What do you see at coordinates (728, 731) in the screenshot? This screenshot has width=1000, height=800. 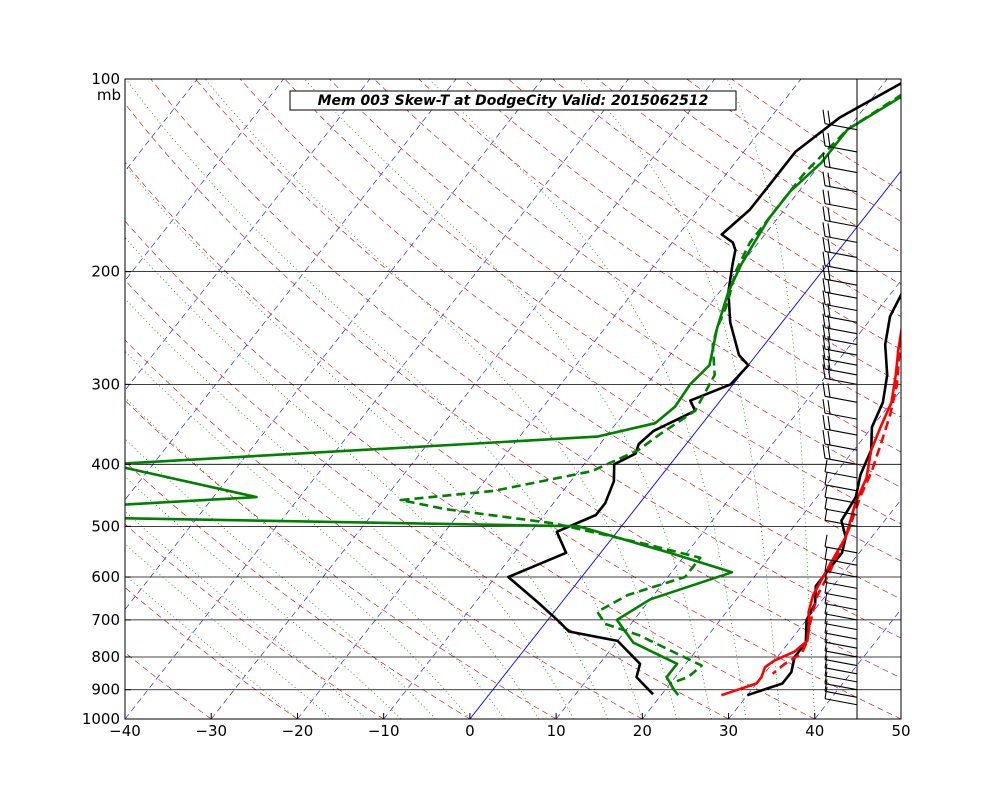 I see `x-tick-label: 30` at bounding box center [728, 731].